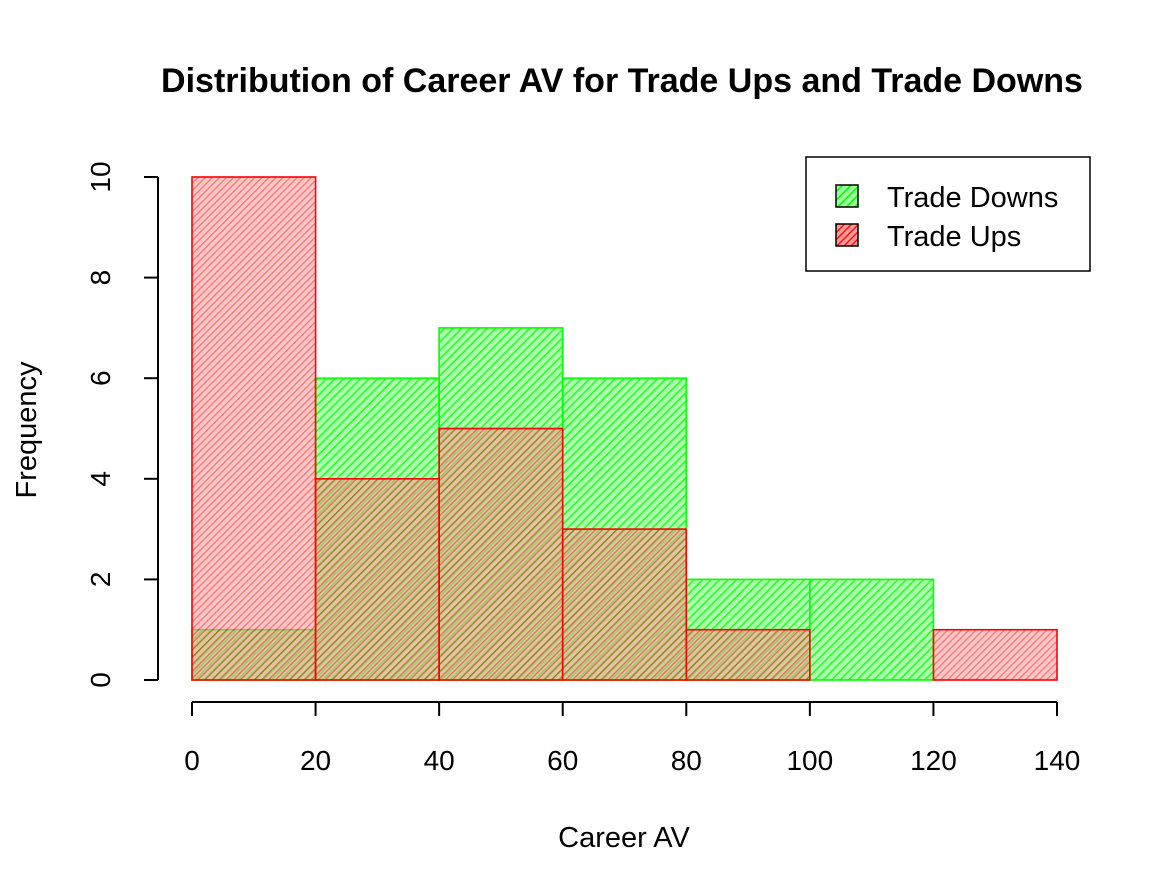 This screenshot has height=896, width=1172. Describe the element at coordinates (847, 235) in the screenshot. I see `legend-swatch-trade-ups` at that location.